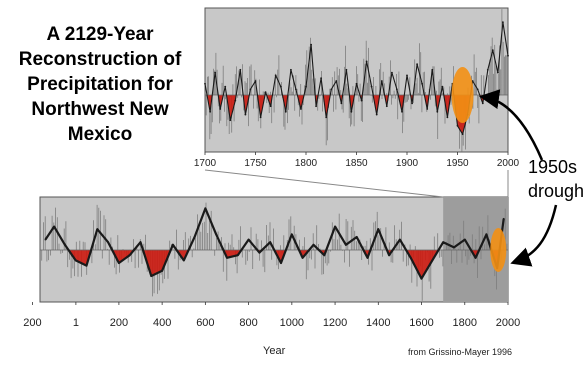 Image resolution: width=588 pixels, height=365 pixels. I want to click on arrow-to-main, so click(534, 235).